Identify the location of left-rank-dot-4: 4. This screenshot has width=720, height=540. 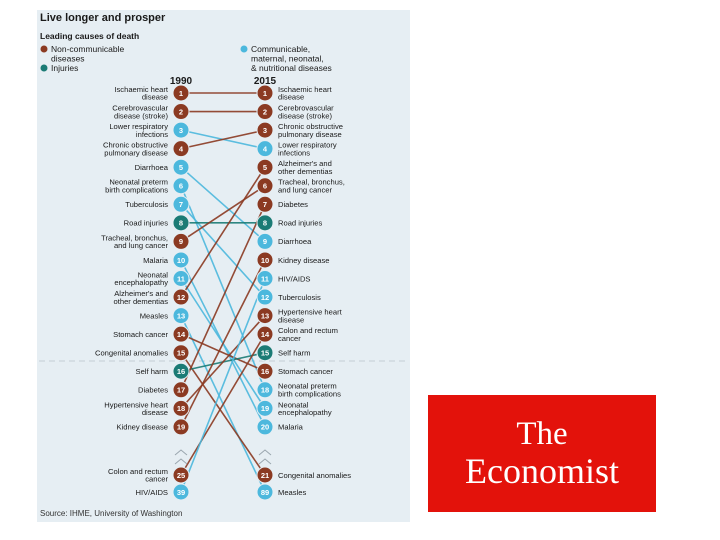
(181, 149).